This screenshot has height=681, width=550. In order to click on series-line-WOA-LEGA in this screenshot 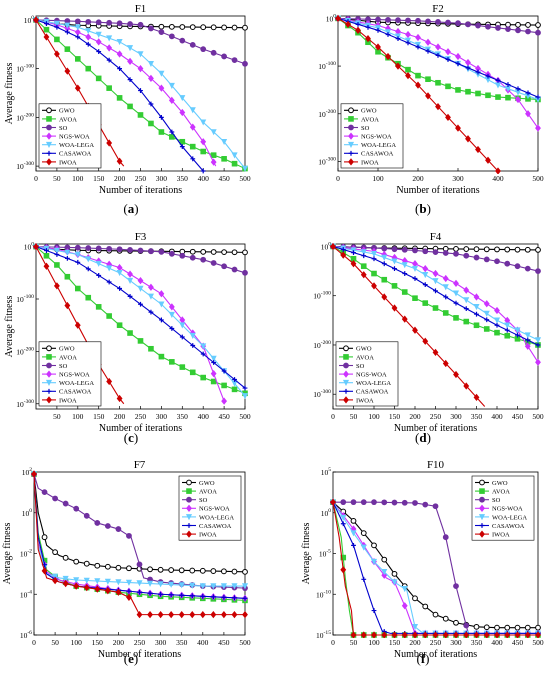, I will do `click(435, 567)`.